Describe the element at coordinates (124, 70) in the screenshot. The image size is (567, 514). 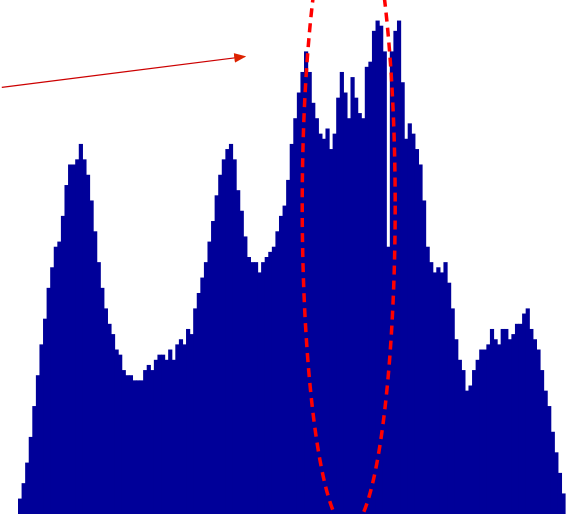
I see `annotation-arrow` at that location.